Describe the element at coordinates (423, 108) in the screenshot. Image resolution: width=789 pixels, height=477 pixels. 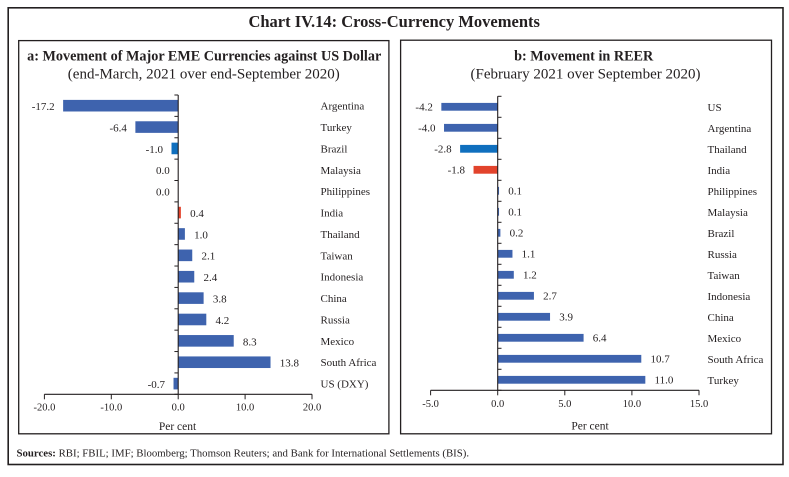
I see `svg-text: -4.2` at that location.